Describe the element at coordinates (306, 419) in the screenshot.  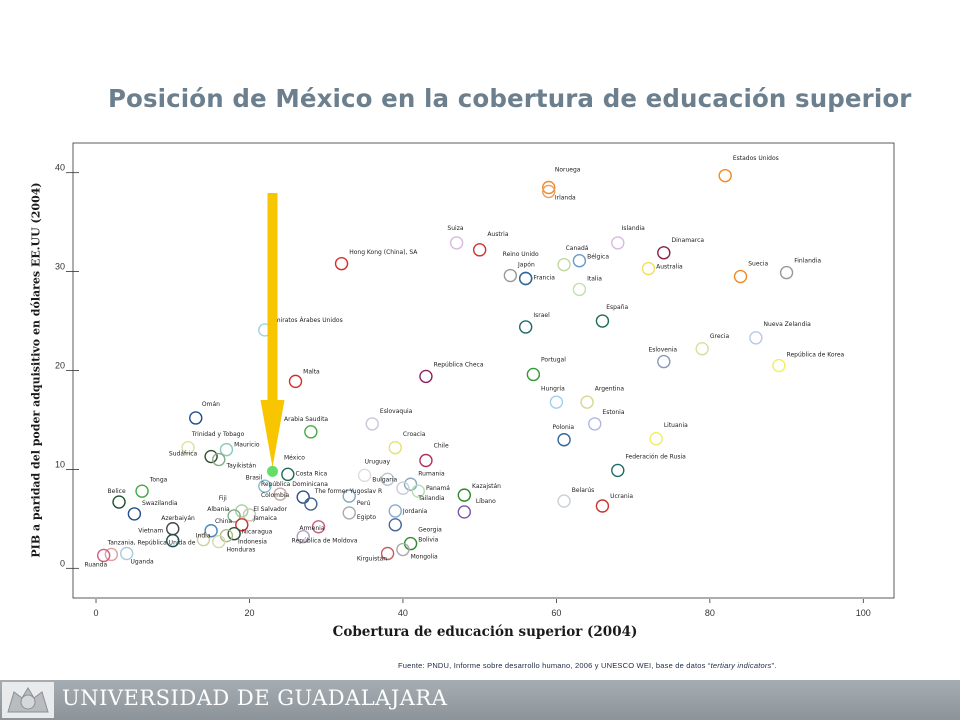
I see `point-label: Arabia Saudita` at that location.